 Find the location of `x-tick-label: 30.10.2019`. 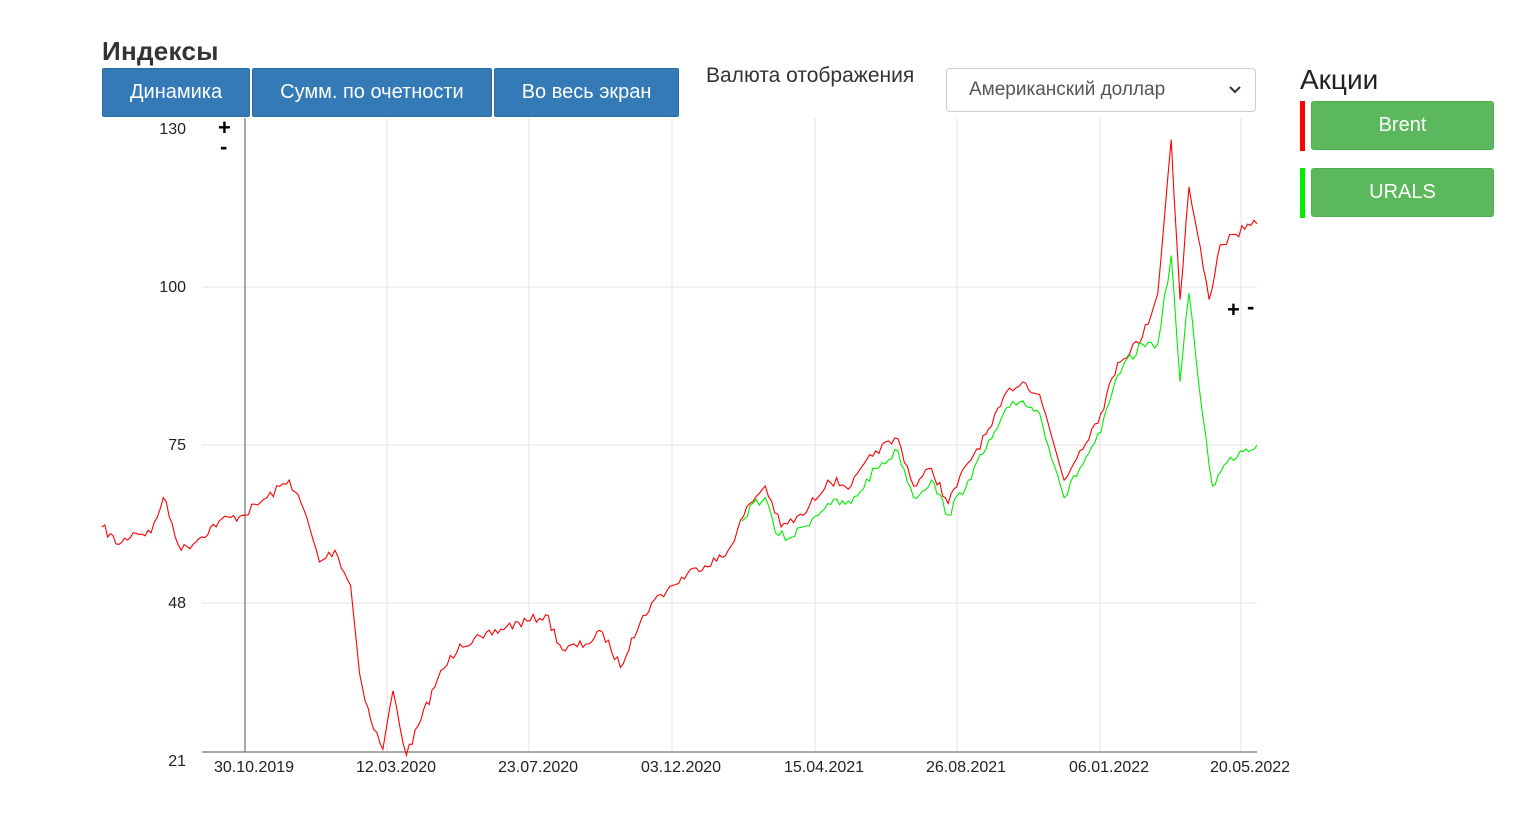

x-tick-label: 30.10.2019 is located at coordinates (254, 767).